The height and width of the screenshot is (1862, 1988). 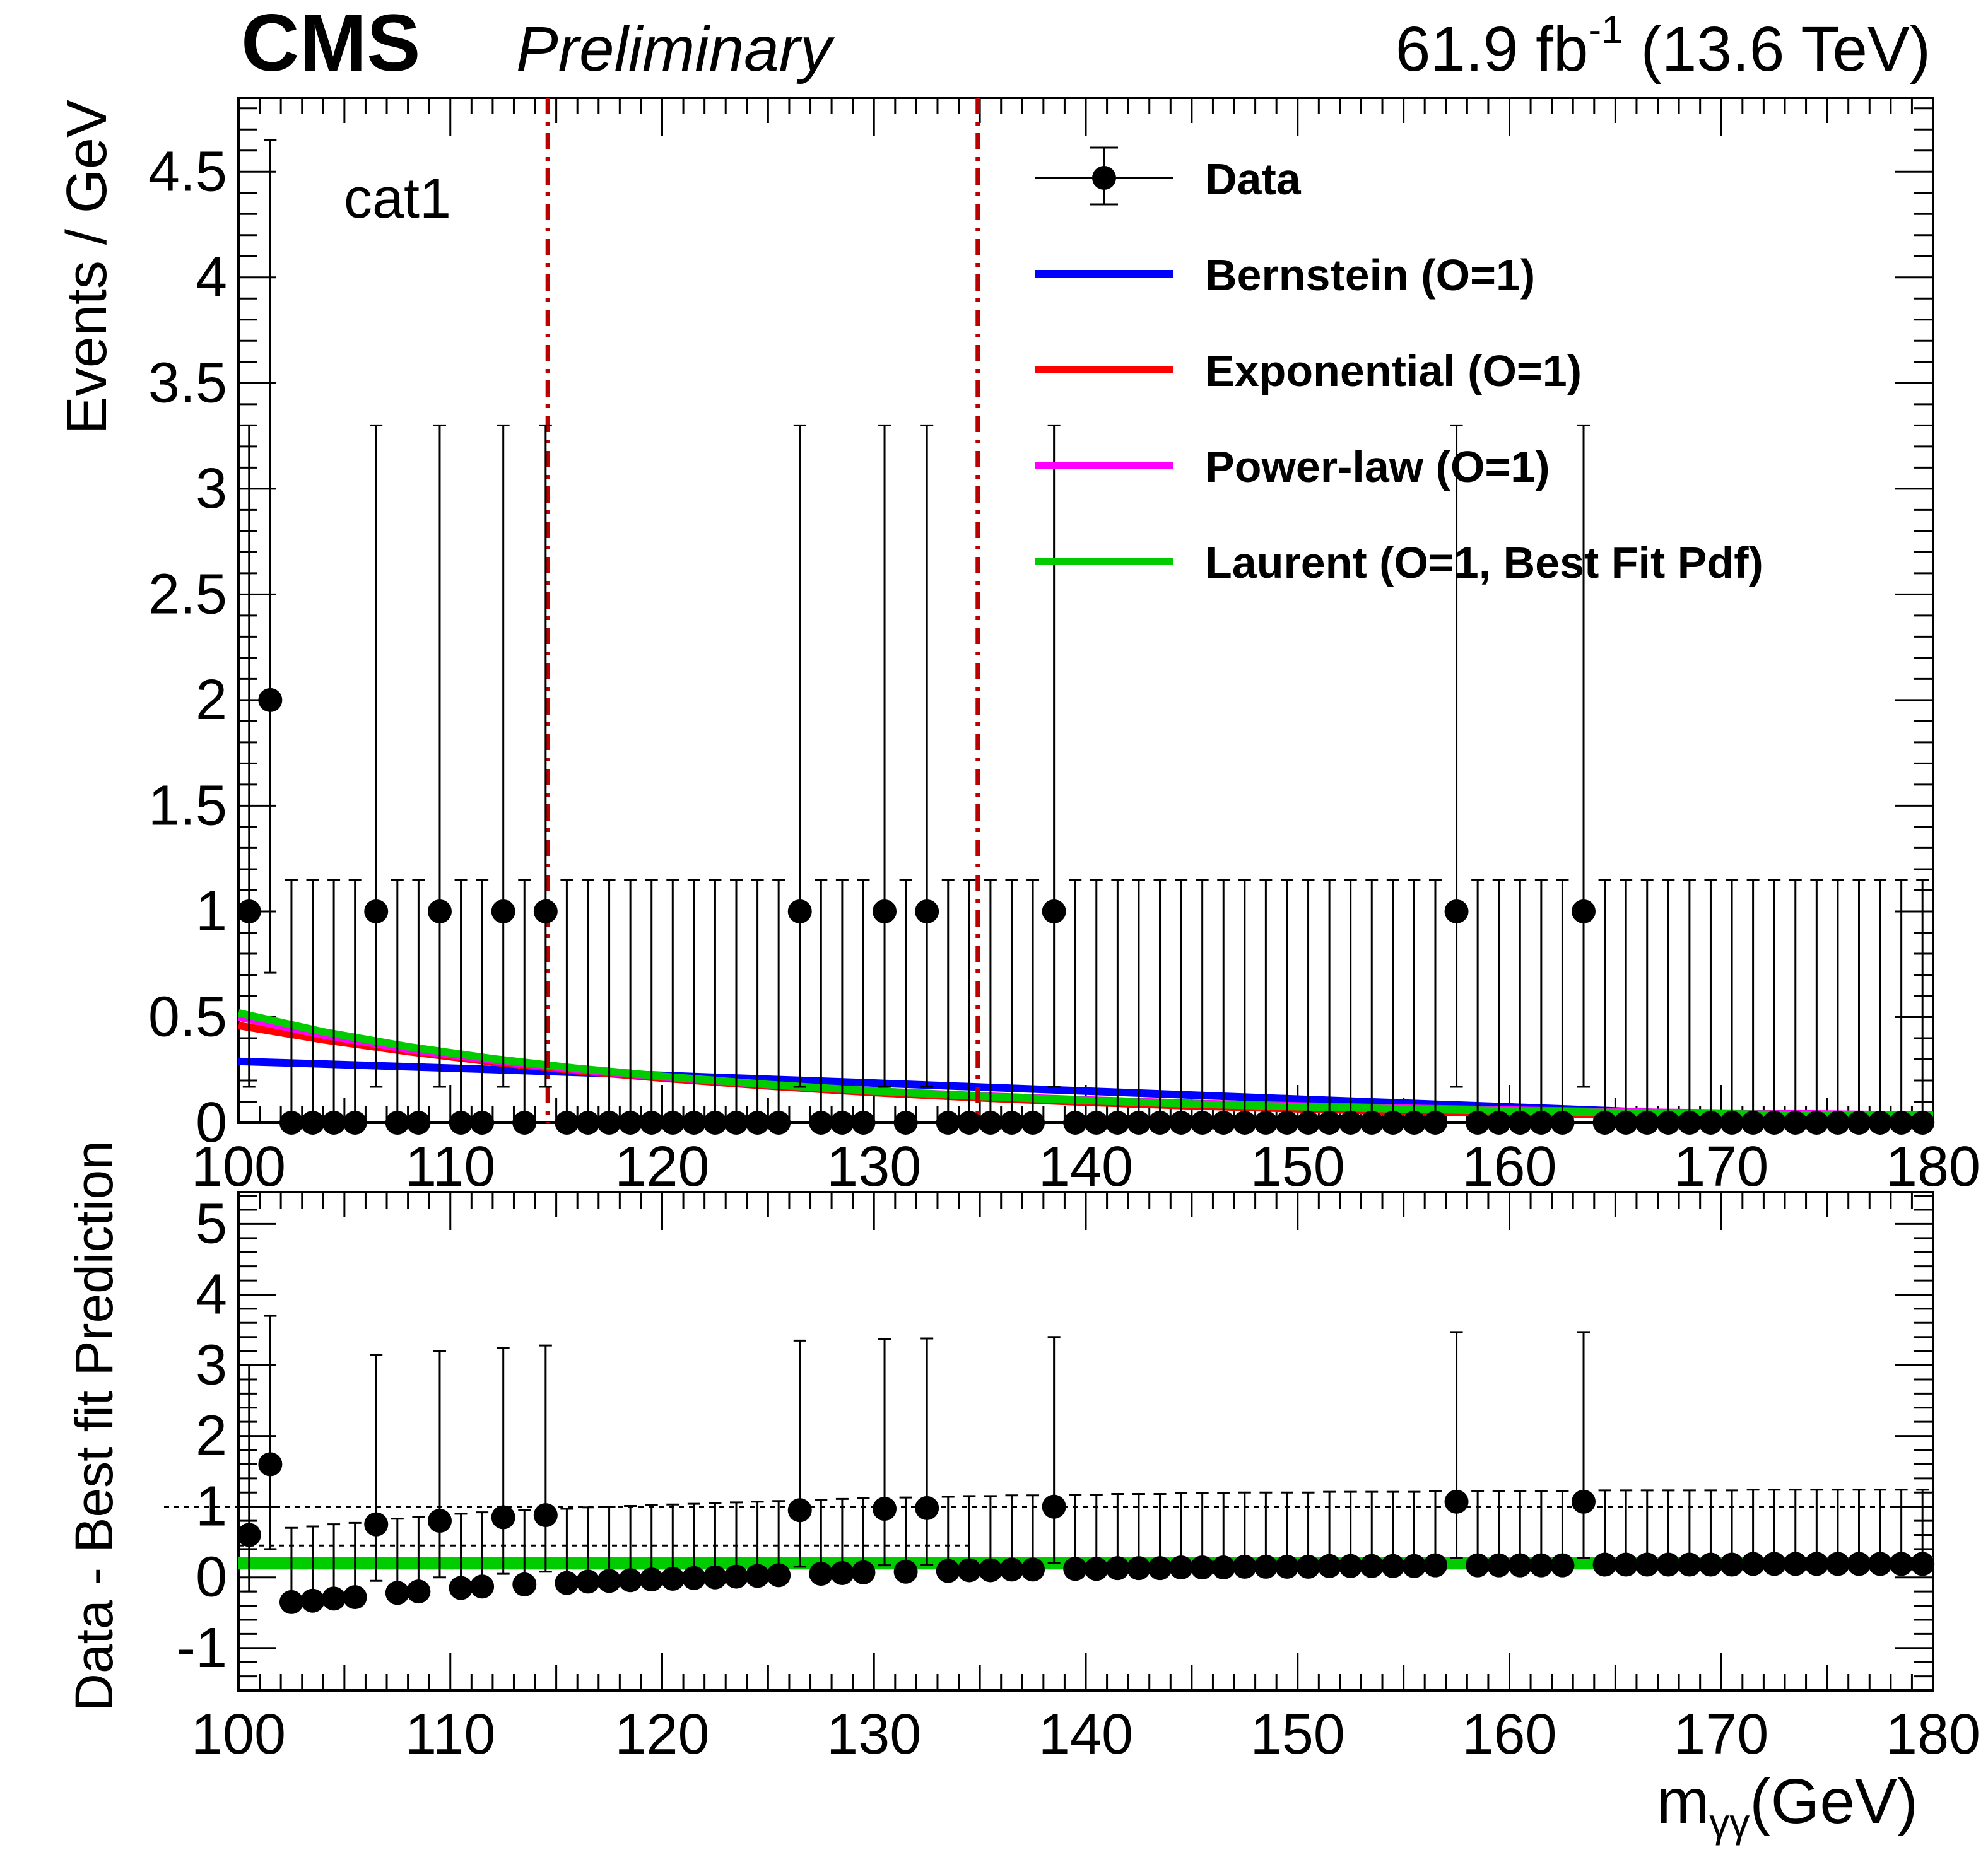 What do you see at coordinates (211, 912) in the screenshot?
I see `y-tick-label: 1` at bounding box center [211, 912].